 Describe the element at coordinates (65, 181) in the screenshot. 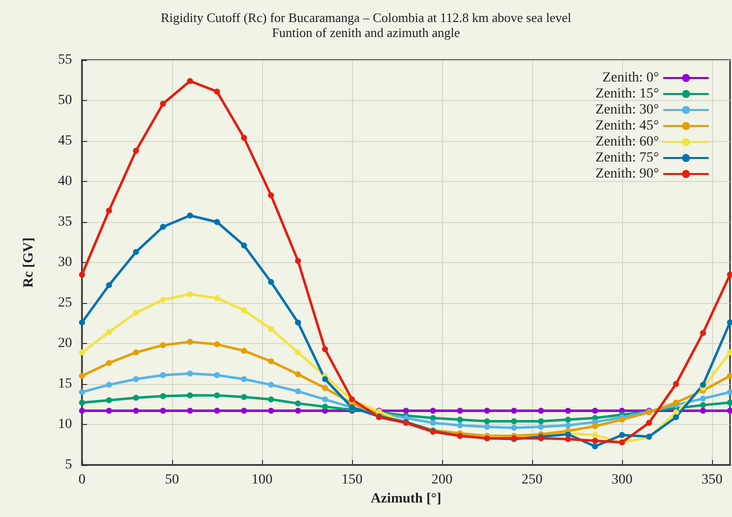

I see `y-tick-label: 40` at that location.